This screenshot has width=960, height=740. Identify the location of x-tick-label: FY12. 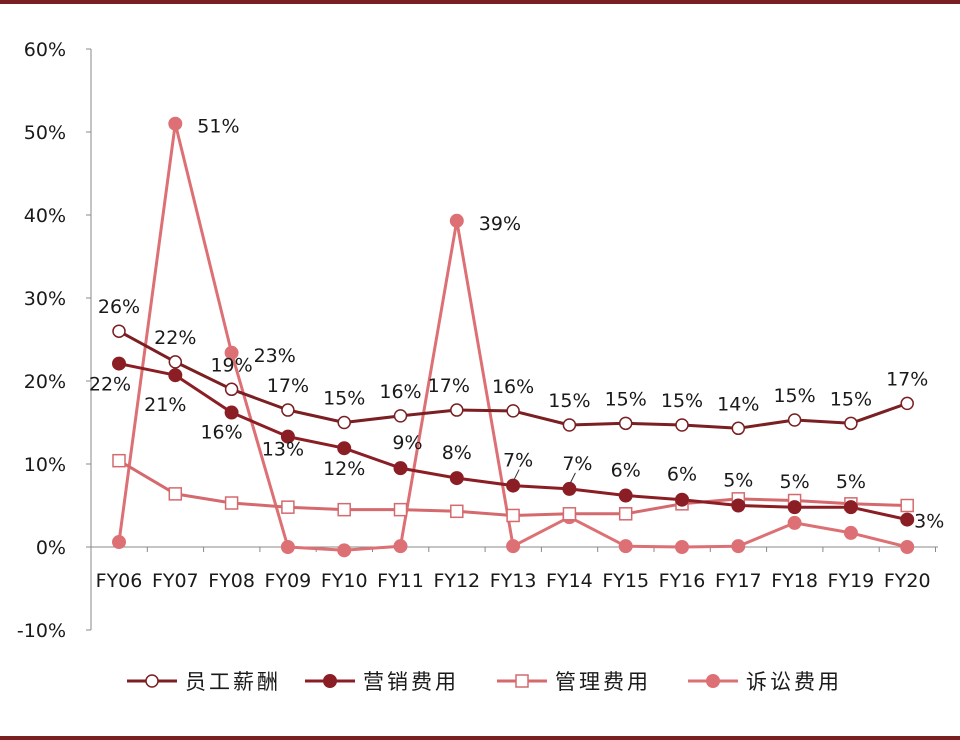
(456, 581).